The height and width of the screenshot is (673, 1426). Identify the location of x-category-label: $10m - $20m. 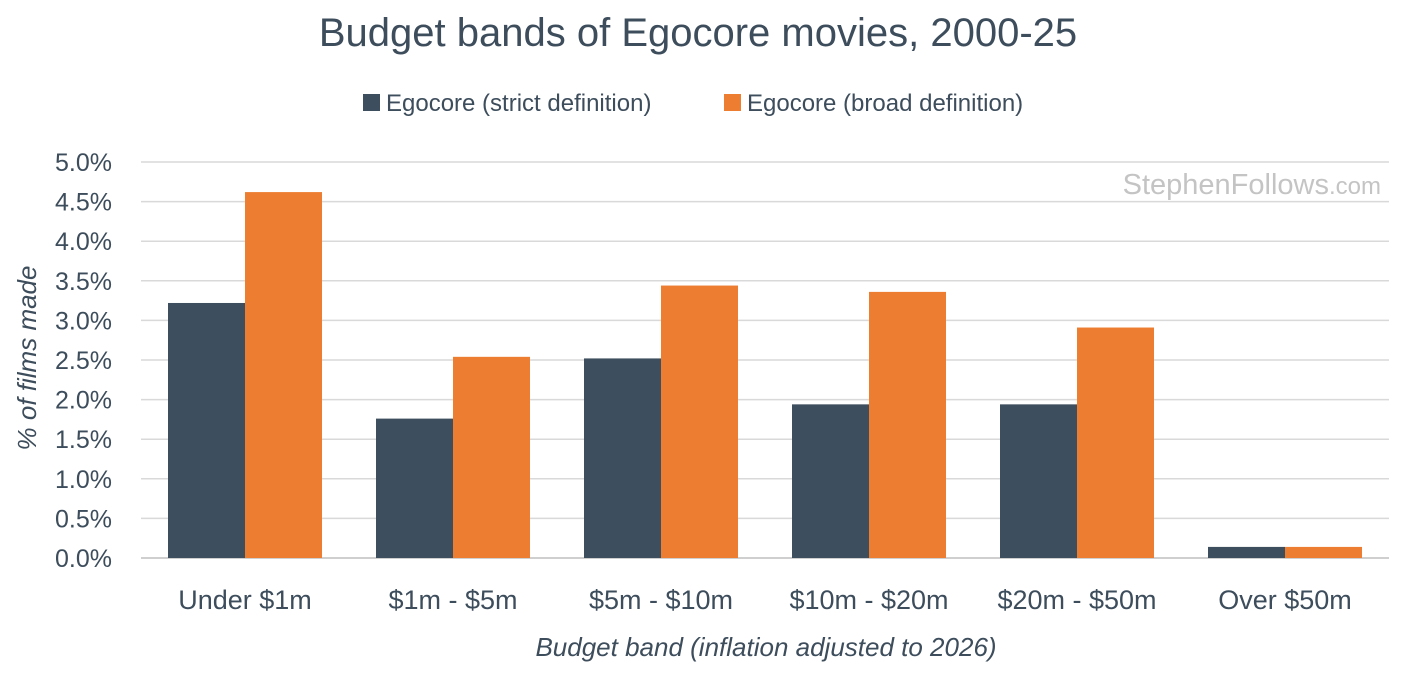
(868, 600).